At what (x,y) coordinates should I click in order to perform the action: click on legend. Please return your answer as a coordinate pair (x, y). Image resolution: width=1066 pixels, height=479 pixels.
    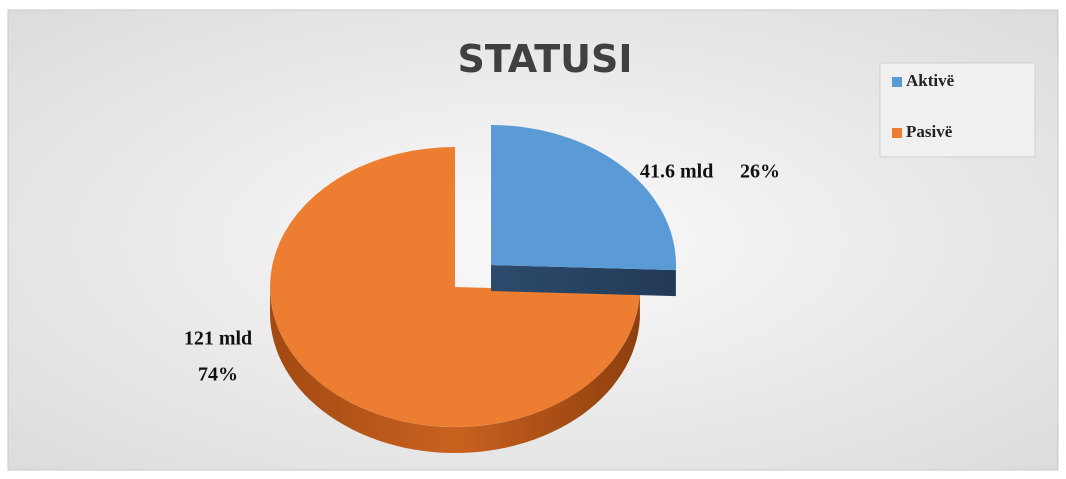
    Looking at the image, I should click on (957, 110).